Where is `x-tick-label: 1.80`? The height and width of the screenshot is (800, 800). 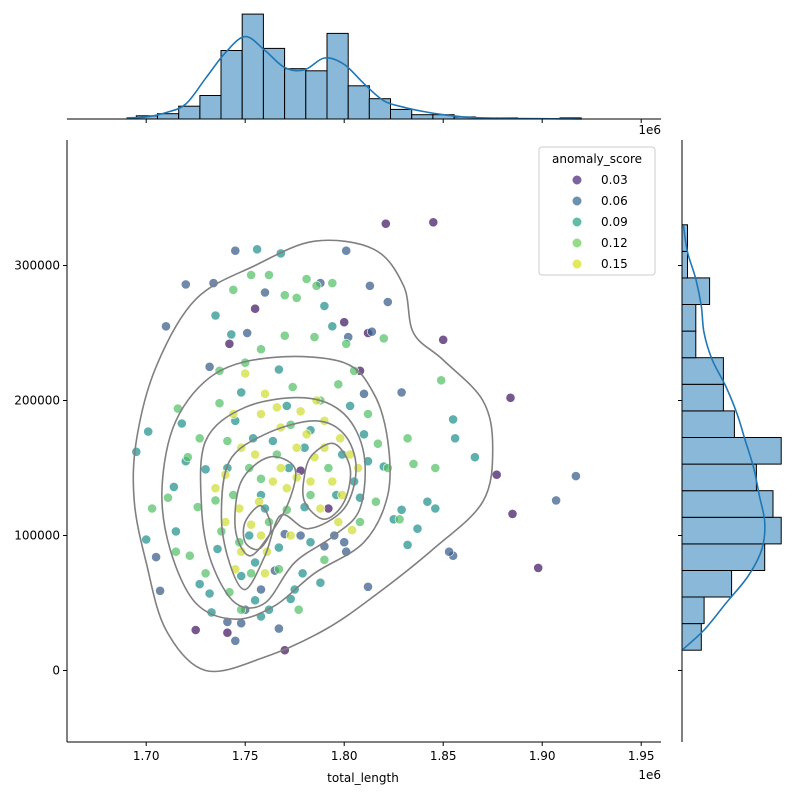 x-tick-label: 1.80 is located at coordinates (344, 756).